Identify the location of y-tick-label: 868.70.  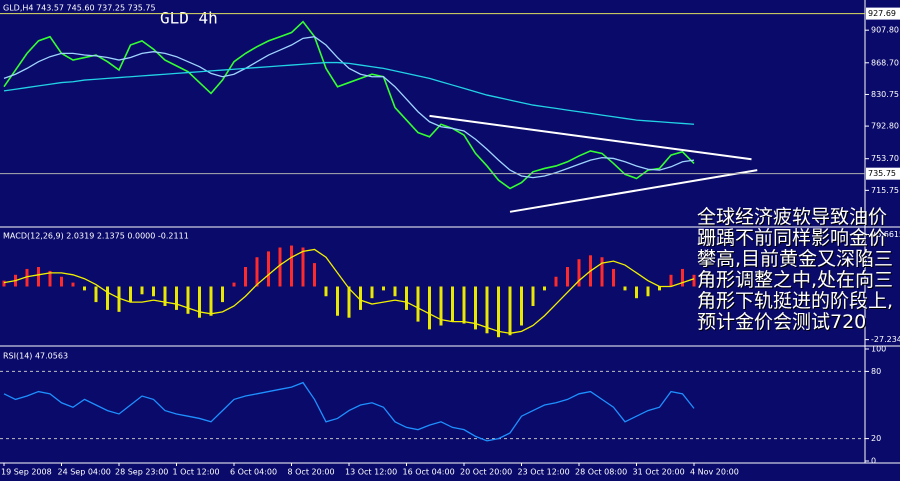
(885, 62).